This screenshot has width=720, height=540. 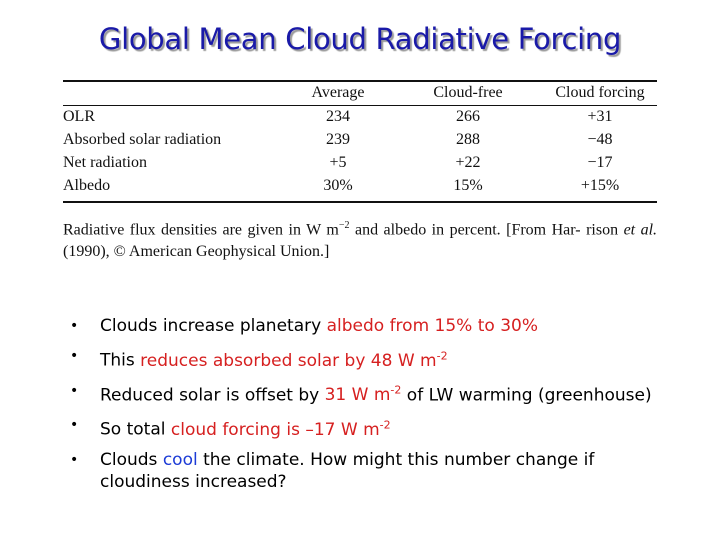 What do you see at coordinates (105, 162) in the screenshot?
I see `row-label: Net radiation` at bounding box center [105, 162].